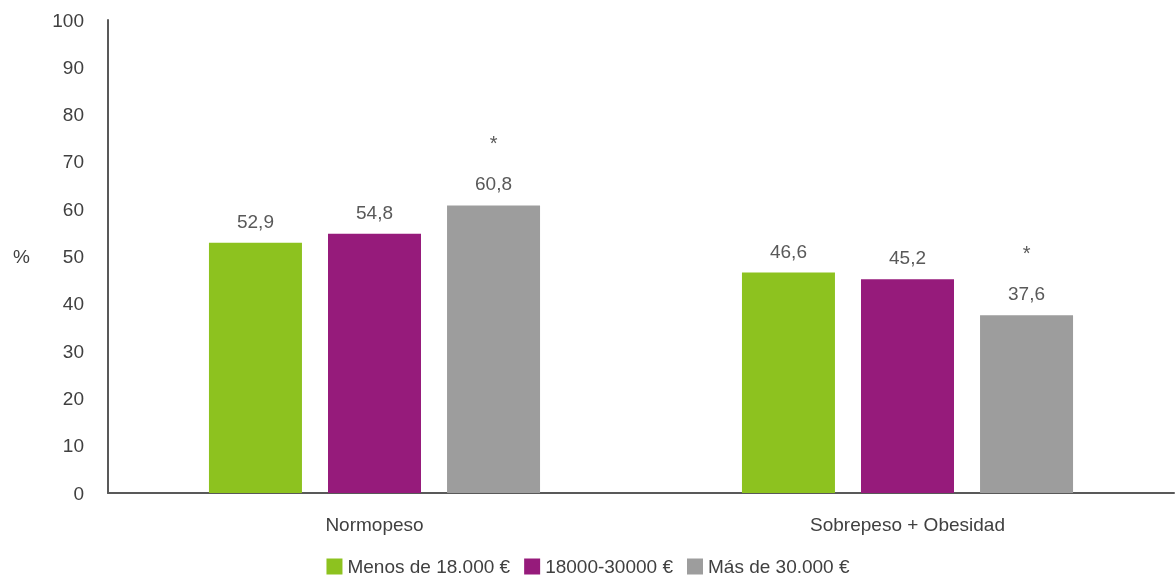 The height and width of the screenshot is (585, 1176). I want to click on y-axis-title: %, so click(22, 256).